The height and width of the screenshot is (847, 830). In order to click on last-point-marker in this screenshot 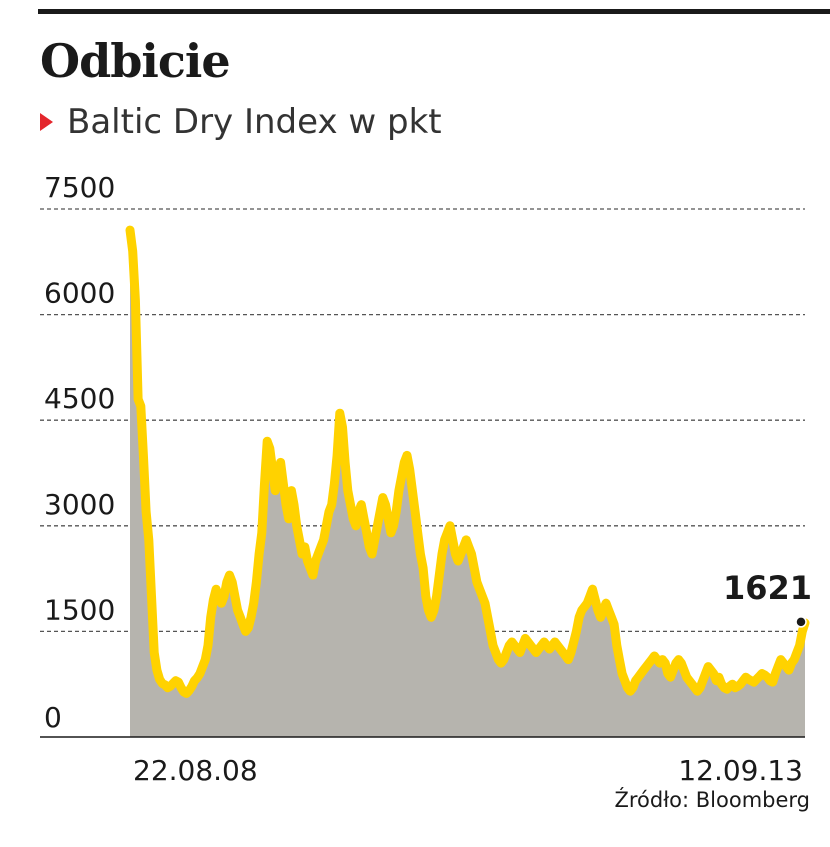, I will do `click(801, 622)`.